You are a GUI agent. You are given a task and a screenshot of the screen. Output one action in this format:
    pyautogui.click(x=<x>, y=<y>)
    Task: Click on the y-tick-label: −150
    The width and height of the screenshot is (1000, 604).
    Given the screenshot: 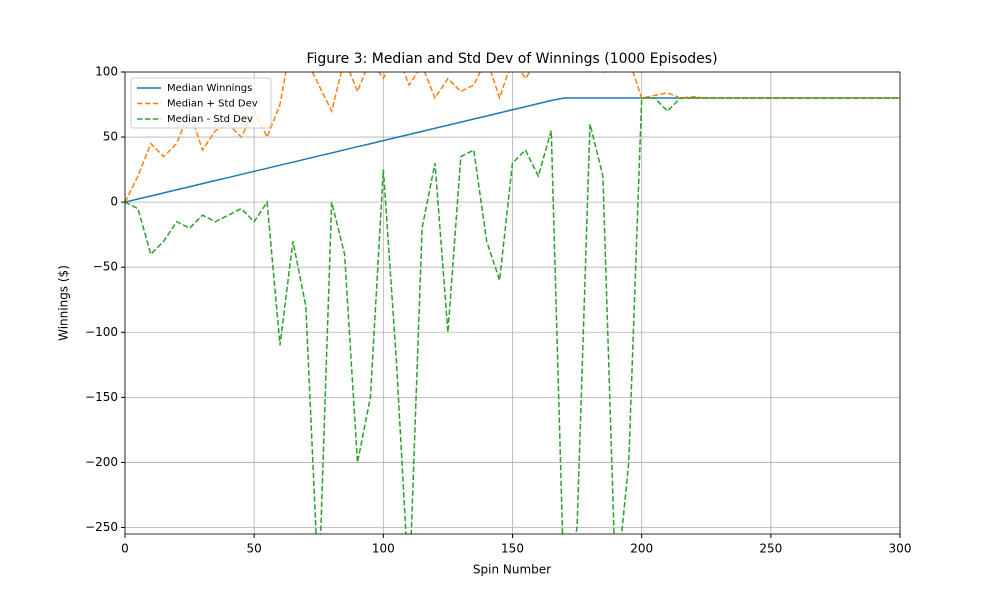 What is the action you would take?
    pyautogui.click(x=101, y=397)
    